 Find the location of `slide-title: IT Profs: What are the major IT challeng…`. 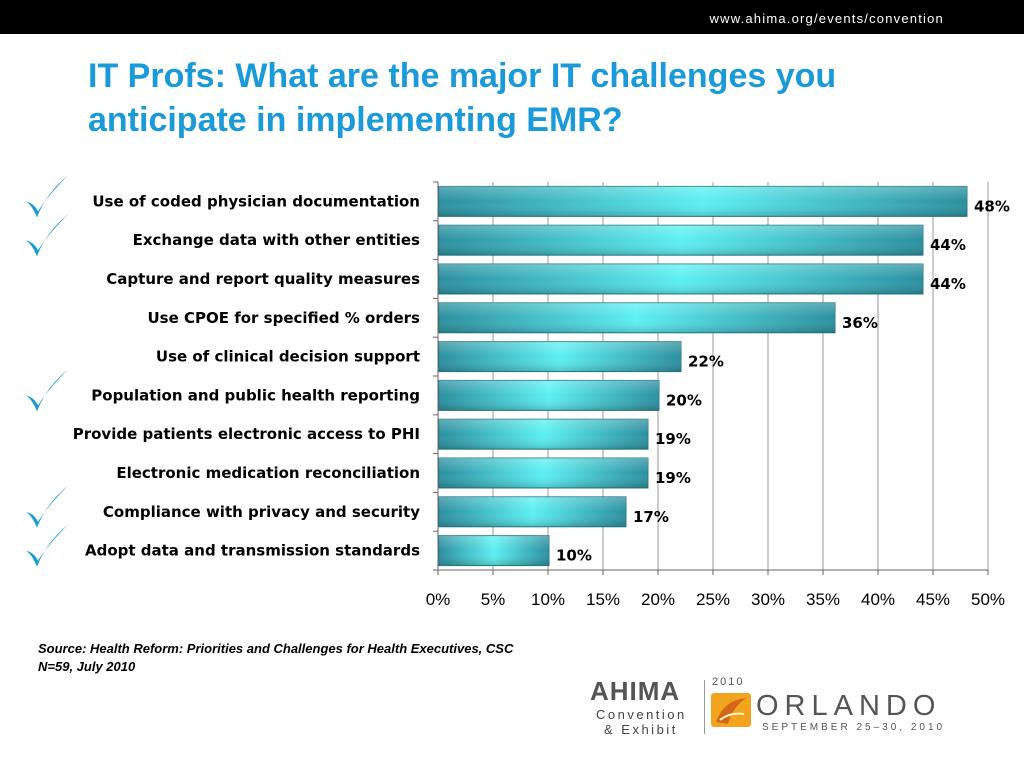

slide-title: IT Profs: What are the major IT challeng… is located at coordinates (462, 98).